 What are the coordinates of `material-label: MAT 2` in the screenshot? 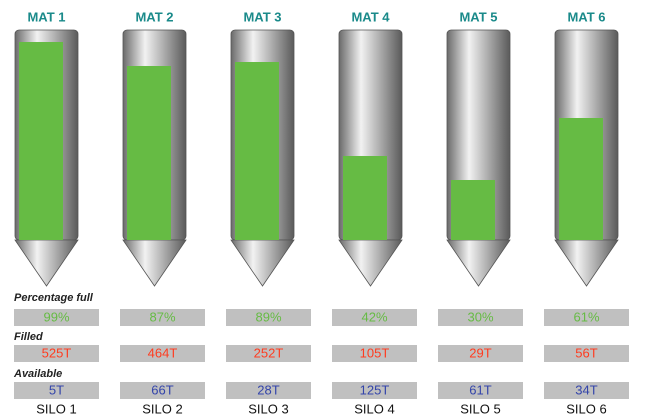 It's located at (154, 16).